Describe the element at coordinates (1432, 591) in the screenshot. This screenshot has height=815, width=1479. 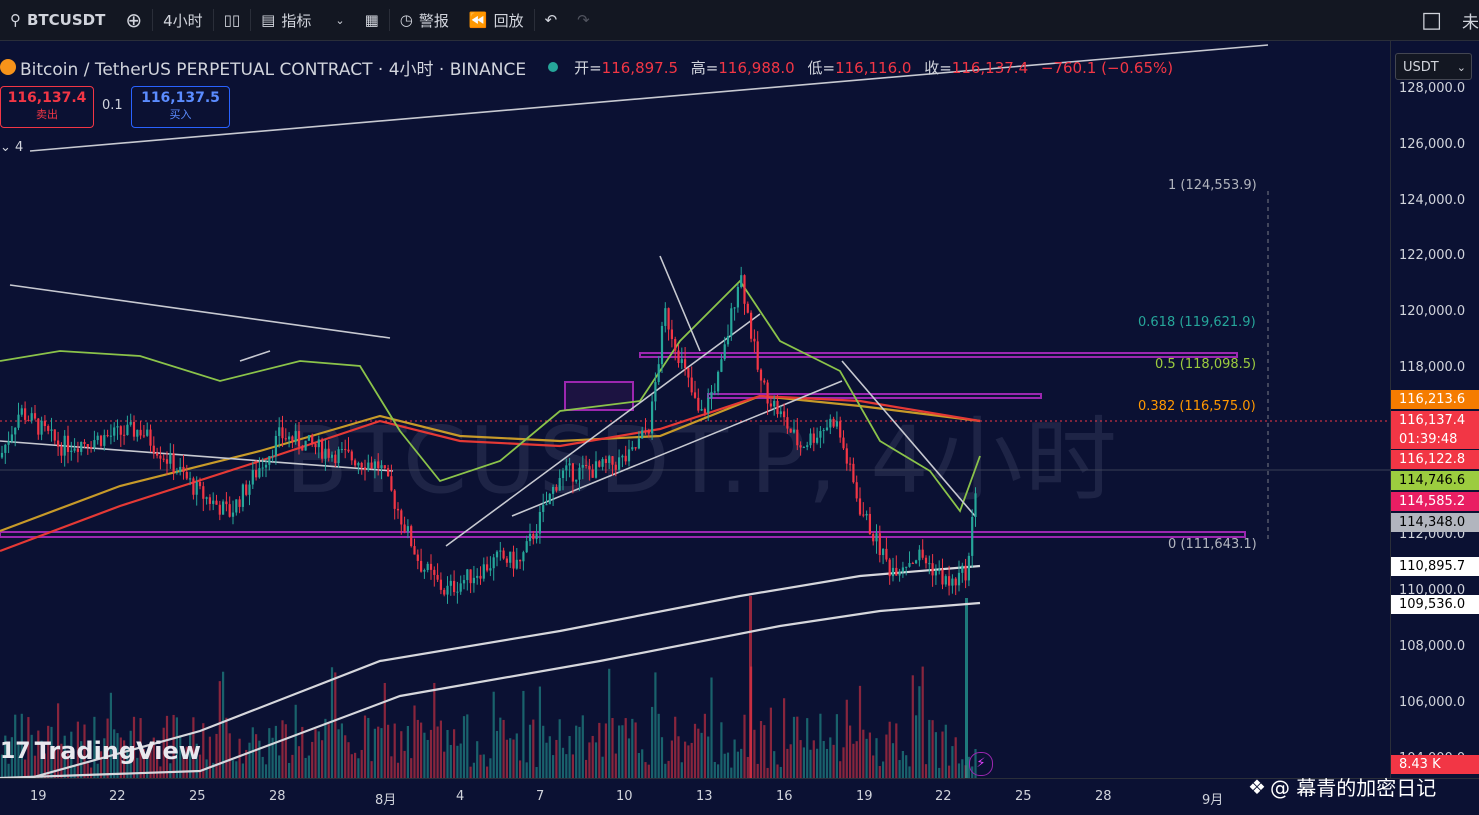
I see `price-tick: 110,000.0` at that location.